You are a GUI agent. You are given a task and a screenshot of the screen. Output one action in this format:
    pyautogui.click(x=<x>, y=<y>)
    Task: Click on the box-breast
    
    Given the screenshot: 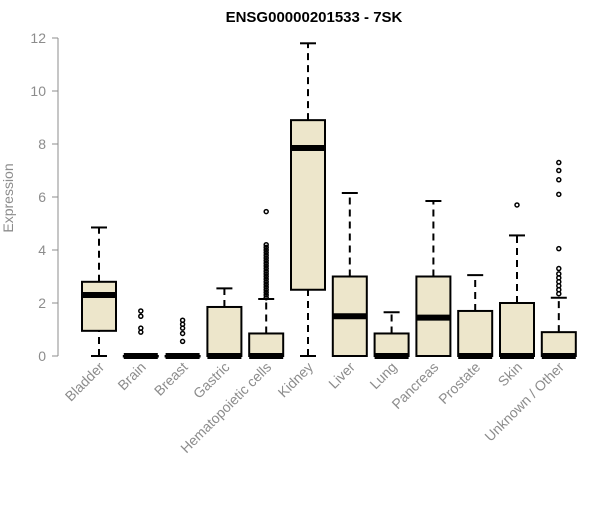 What is the action you would take?
    pyautogui.click(x=182, y=338)
    